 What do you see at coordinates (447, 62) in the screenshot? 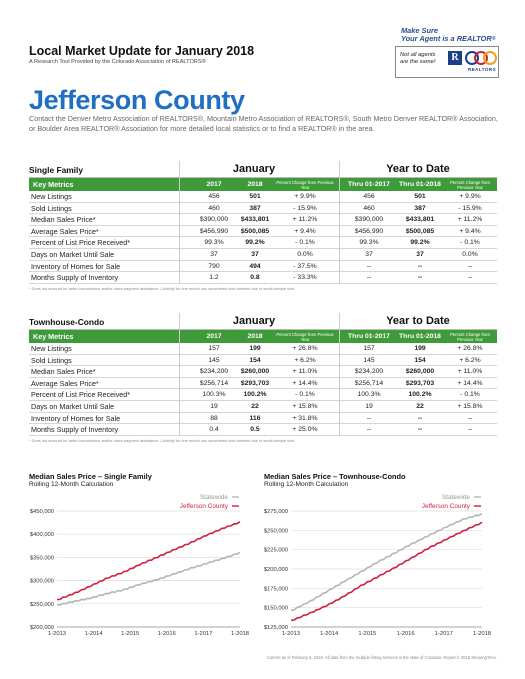
I see `realtor-badge: Not all agents are the same! R REALTORS` at bounding box center [447, 62].